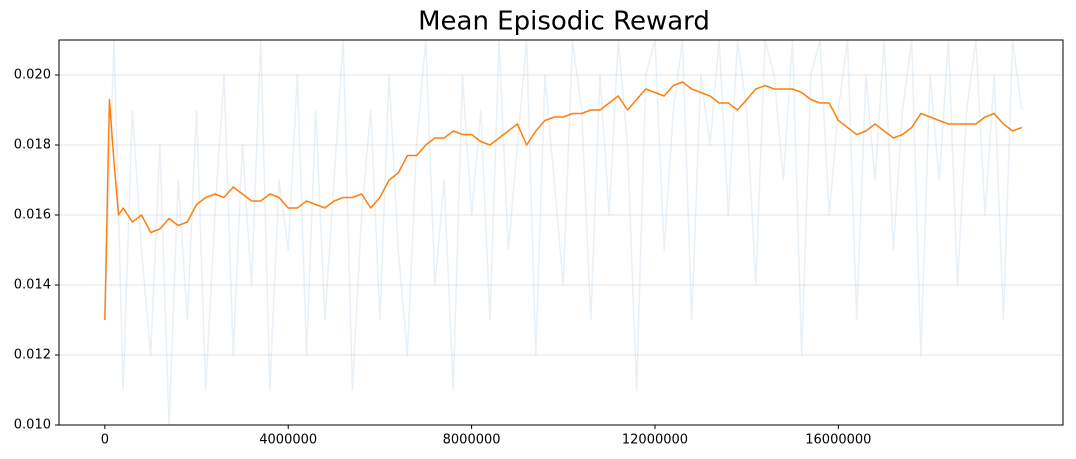 The width and height of the screenshot is (1076, 459). What do you see at coordinates (32, 215) in the screenshot?
I see `y-tick-label: 0.016` at bounding box center [32, 215].